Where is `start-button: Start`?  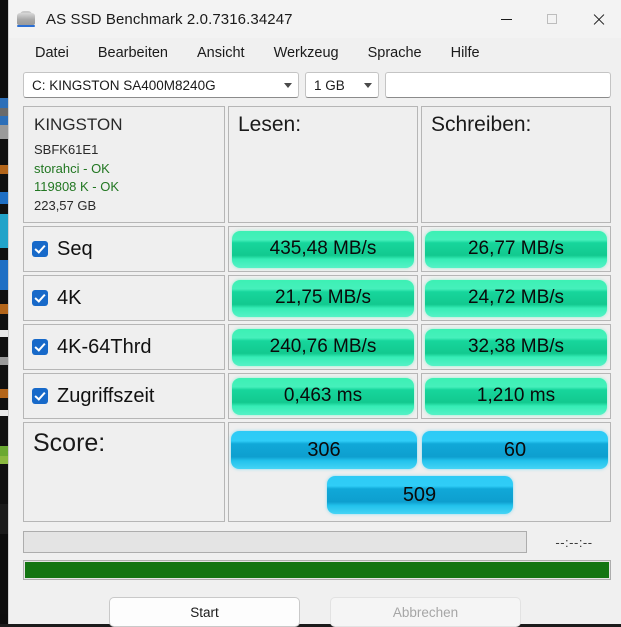
start-button: Start is located at coordinates (204, 612).